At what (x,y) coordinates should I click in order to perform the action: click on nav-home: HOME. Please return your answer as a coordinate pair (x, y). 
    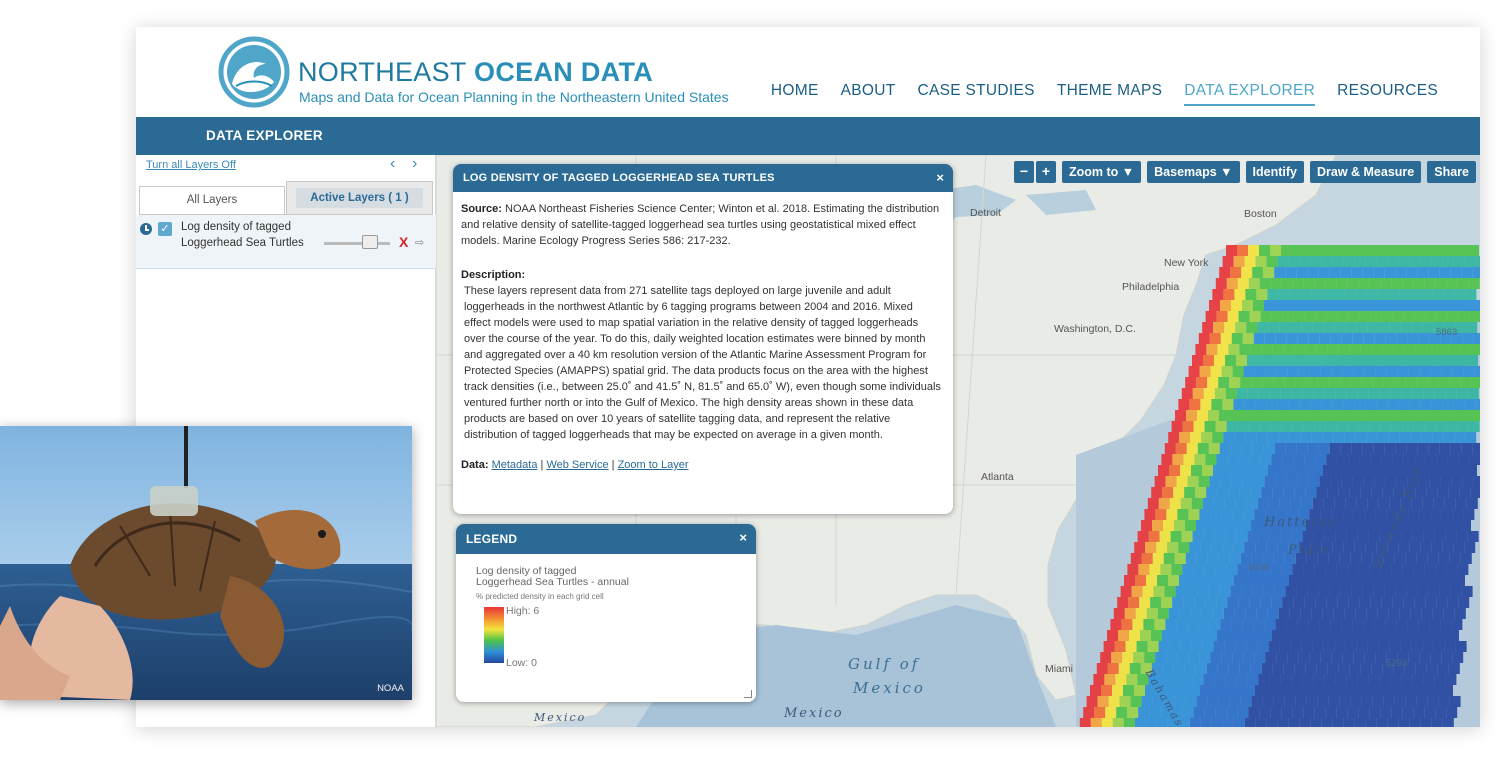
    Looking at the image, I should click on (794, 90).